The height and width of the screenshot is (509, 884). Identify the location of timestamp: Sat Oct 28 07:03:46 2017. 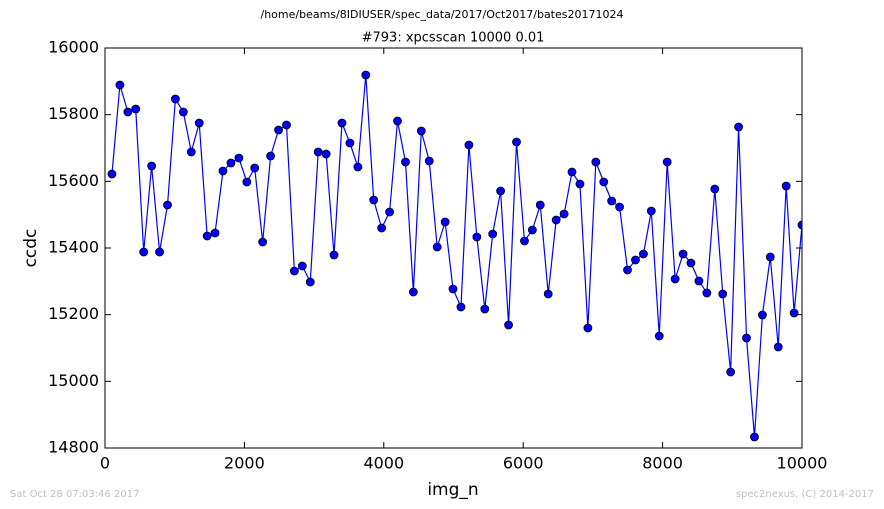
(75, 494).